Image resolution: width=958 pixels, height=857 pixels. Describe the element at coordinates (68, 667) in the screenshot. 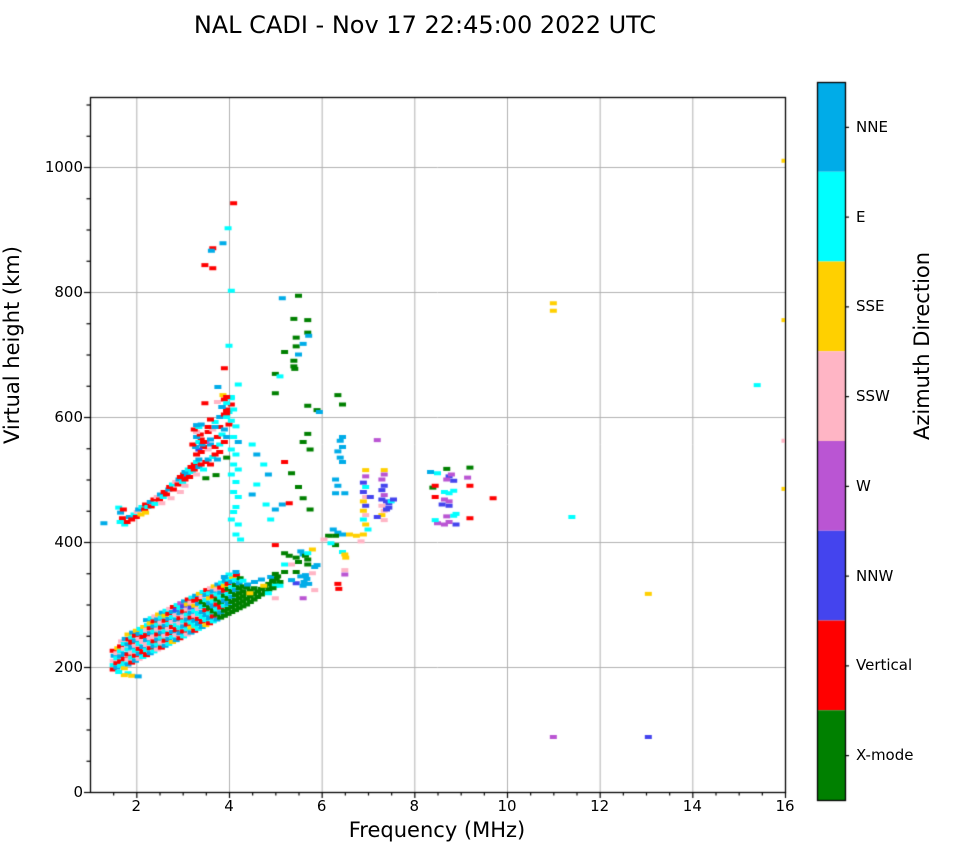

I see `y-tick-label: 200` at that location.